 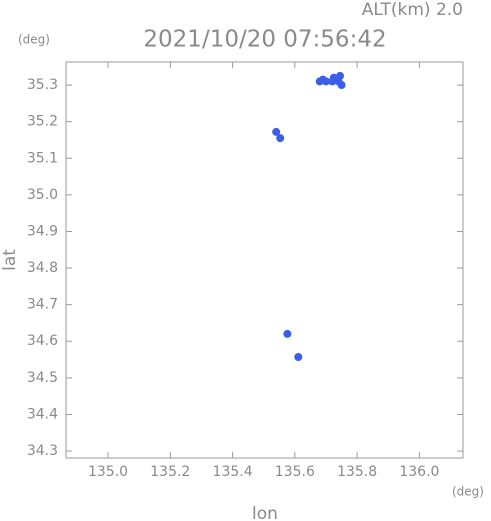 What do you see at coordinates (42, 158) in the screenshot?
I see `y-tick-label: 35.1` at bounding box center [42, 158].